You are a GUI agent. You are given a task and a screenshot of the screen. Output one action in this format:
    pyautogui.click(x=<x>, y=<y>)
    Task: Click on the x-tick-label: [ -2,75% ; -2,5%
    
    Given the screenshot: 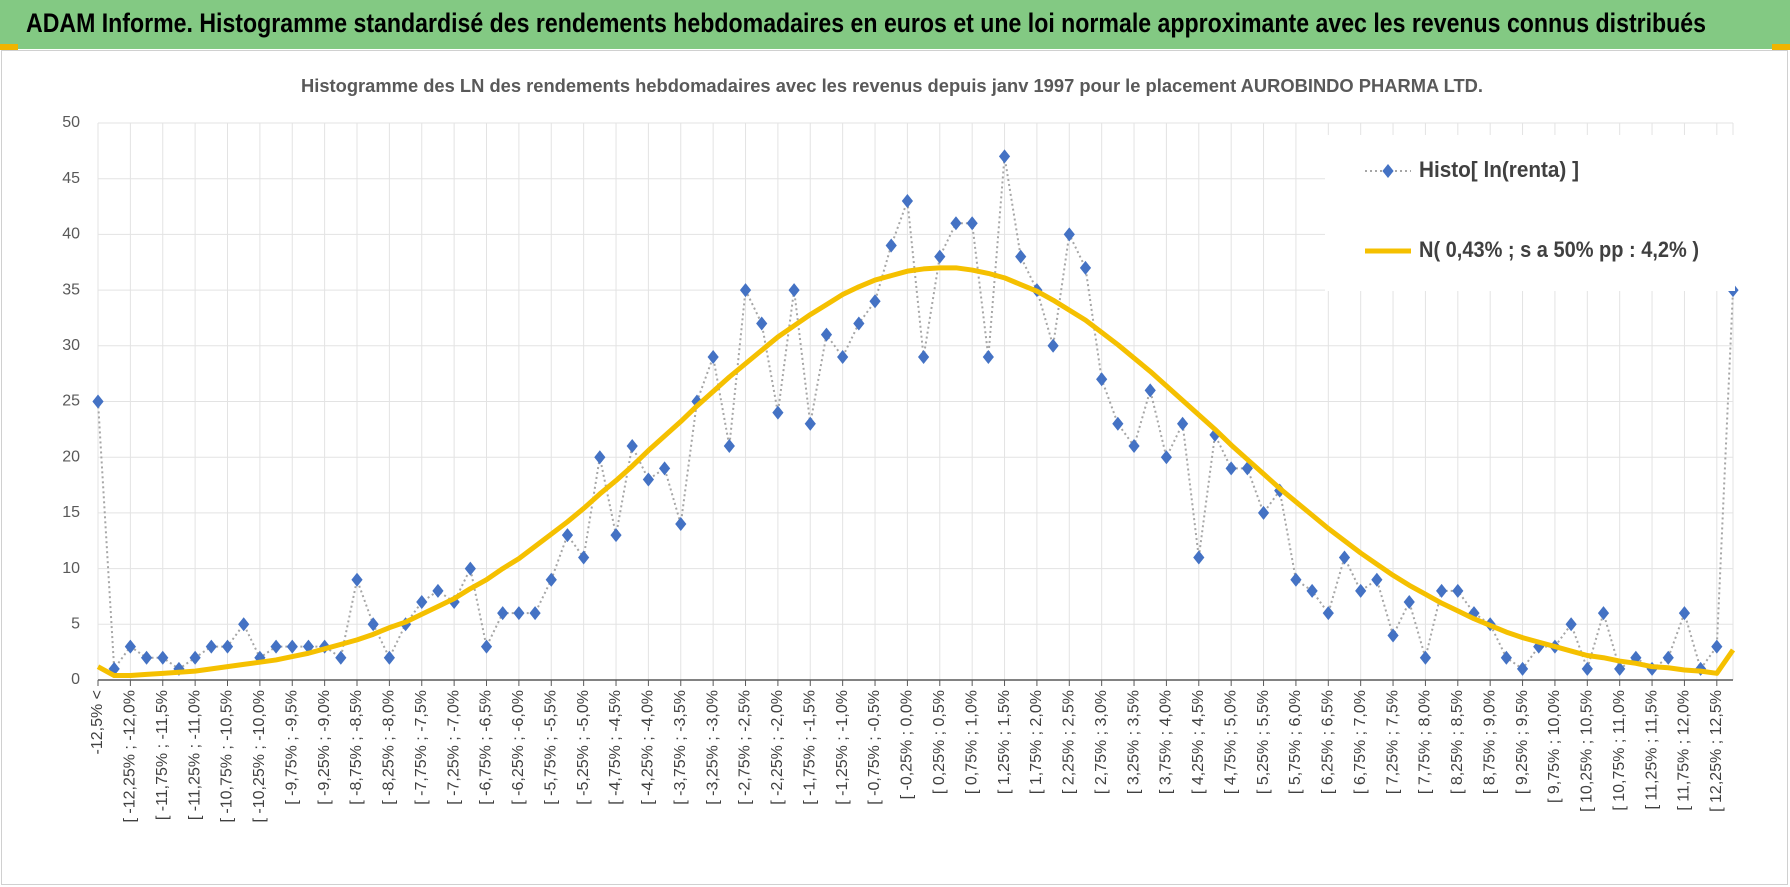 What is the action you would take?
    pyautogui.click(x=745, y=747)
    